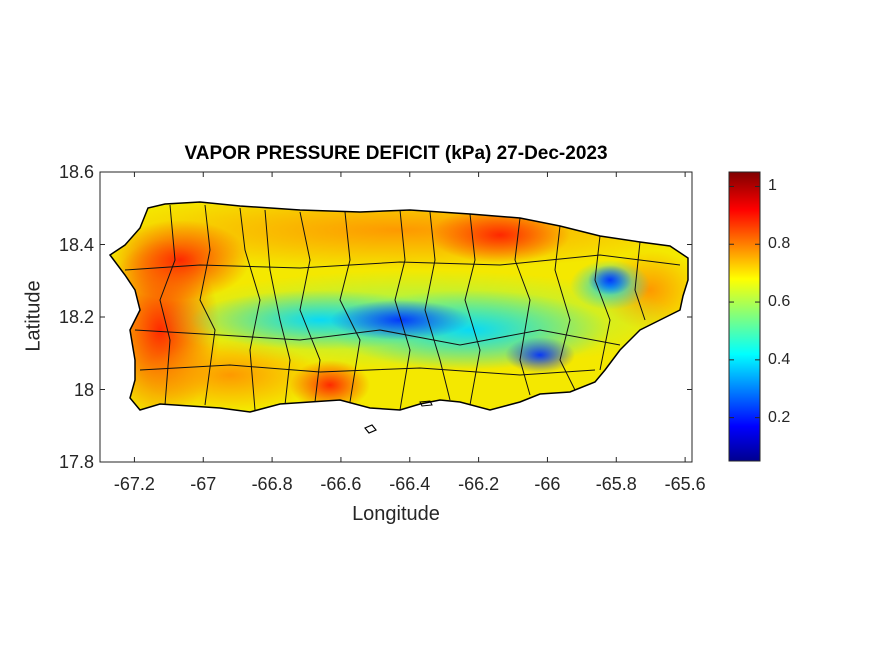 Image resolution: width=875 pixels, height=656 pixels. What do you see at coordinates (76, 244) in the screenshot?
I see `y-tick-label: 18.4` at bounding box center [76, 244].